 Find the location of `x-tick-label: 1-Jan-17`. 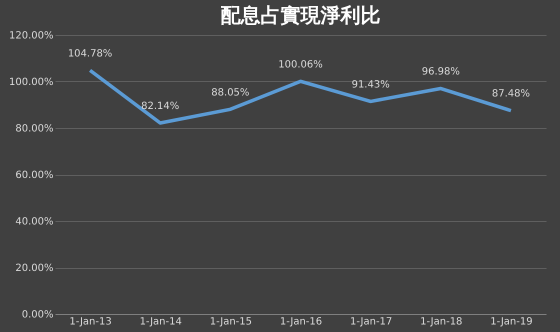

x-tick-label: 1-Jan-17 is located at coordinates (371, 322).